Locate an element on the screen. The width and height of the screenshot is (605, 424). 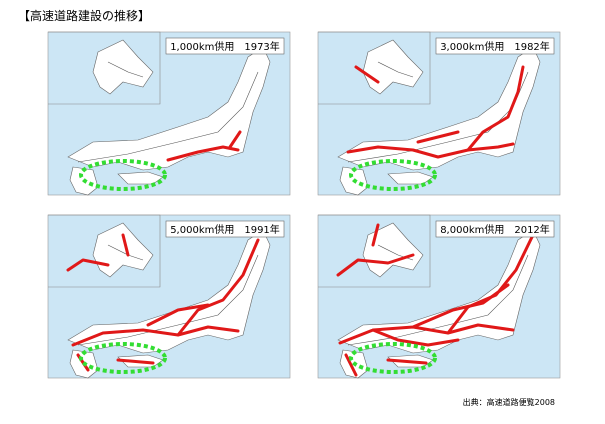
panel-label: 3,000km供用 1982年 is located at coordinates (495, 46).